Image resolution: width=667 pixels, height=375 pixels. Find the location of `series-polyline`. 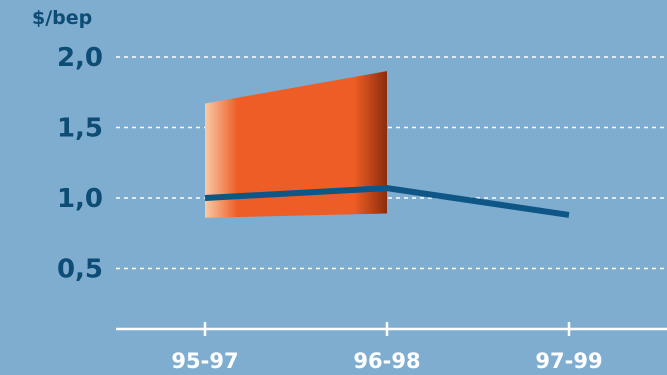

series-polyline is located at coordinates (387, 201).